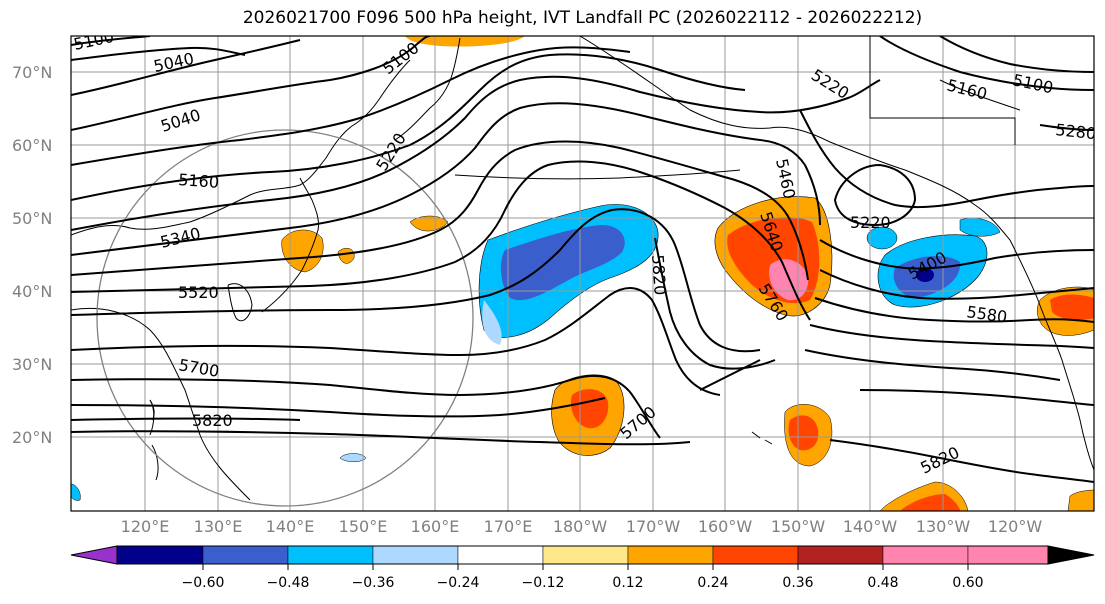 Image resolution: width=1105 pixels, height=604 pixels. I want to click on coastline-kamchatka, so click(427, 89).